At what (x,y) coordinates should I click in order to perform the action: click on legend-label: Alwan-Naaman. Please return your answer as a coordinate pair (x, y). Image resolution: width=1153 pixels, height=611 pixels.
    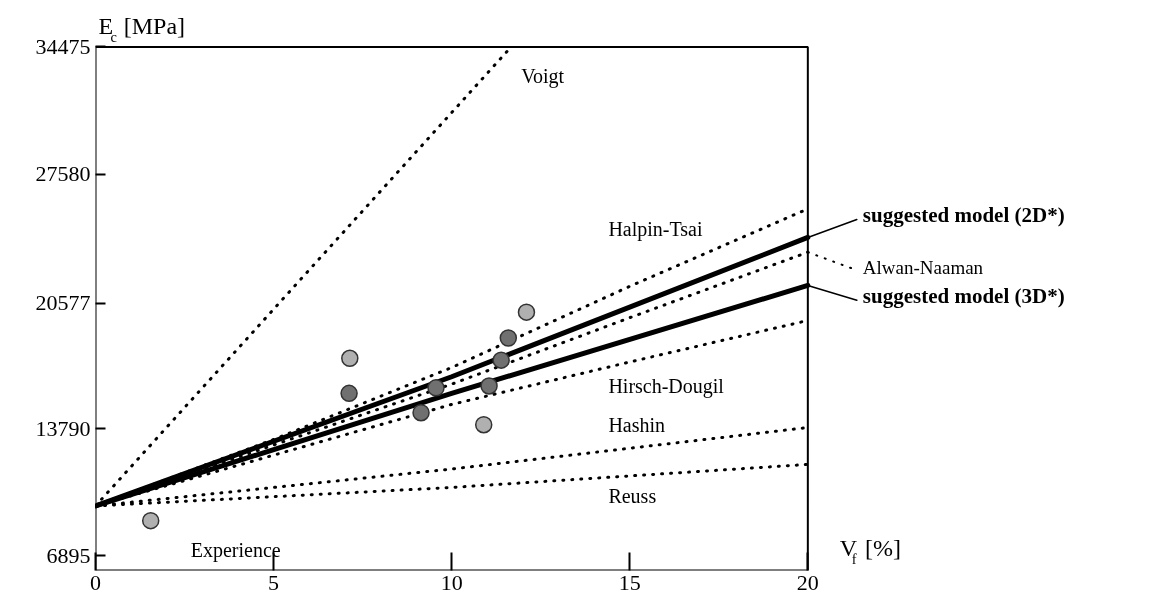
    Looking at the image, I should click on (923, 268).